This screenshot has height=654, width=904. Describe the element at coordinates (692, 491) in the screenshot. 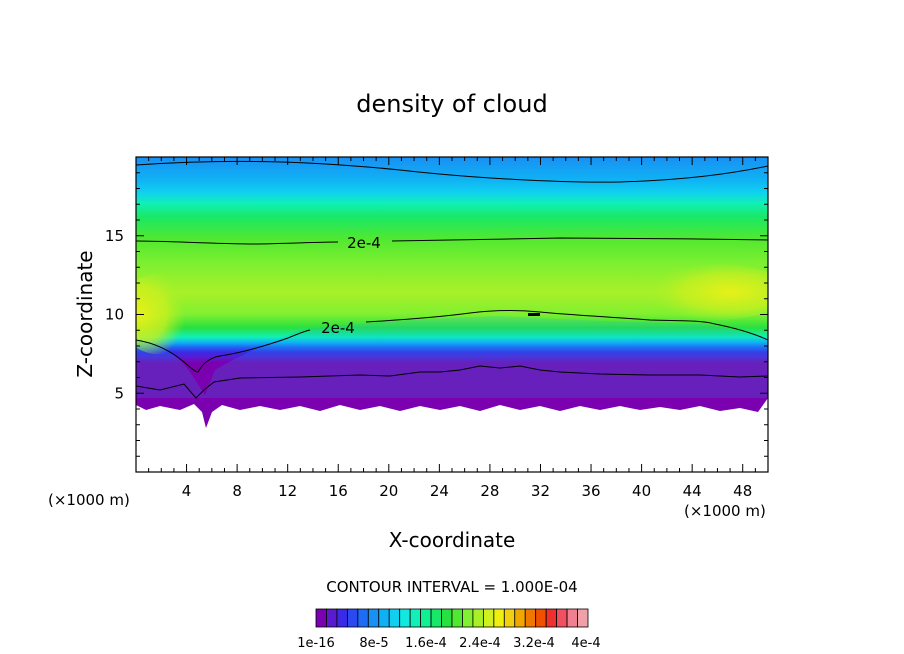

I see `x-tick-label: 44` at that location.